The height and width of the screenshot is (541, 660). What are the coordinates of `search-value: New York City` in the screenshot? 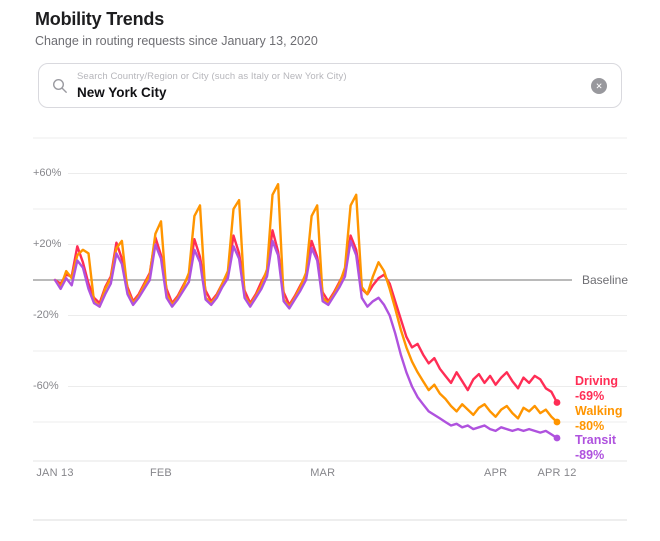 It's located at (122, 92).